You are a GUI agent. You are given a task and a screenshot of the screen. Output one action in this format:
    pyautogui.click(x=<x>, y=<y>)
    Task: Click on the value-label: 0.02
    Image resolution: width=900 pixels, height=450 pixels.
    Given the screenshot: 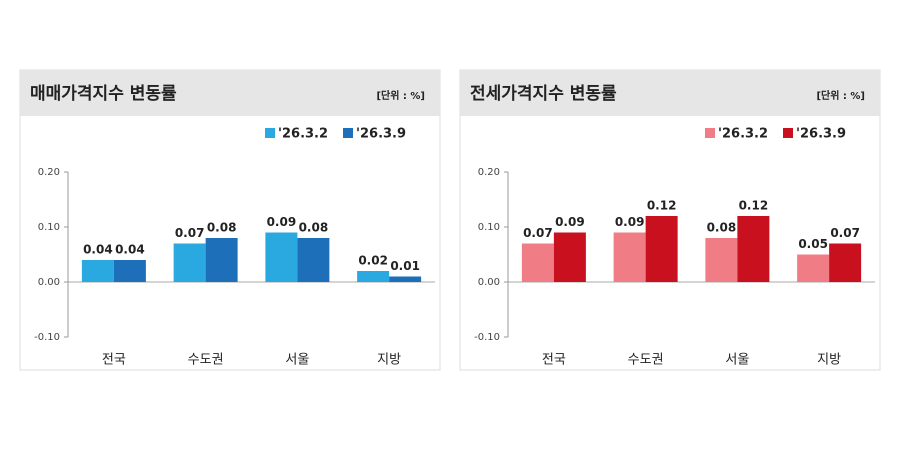 What is the action you would take?
    pyautogui.click(x=373, y=261)
    